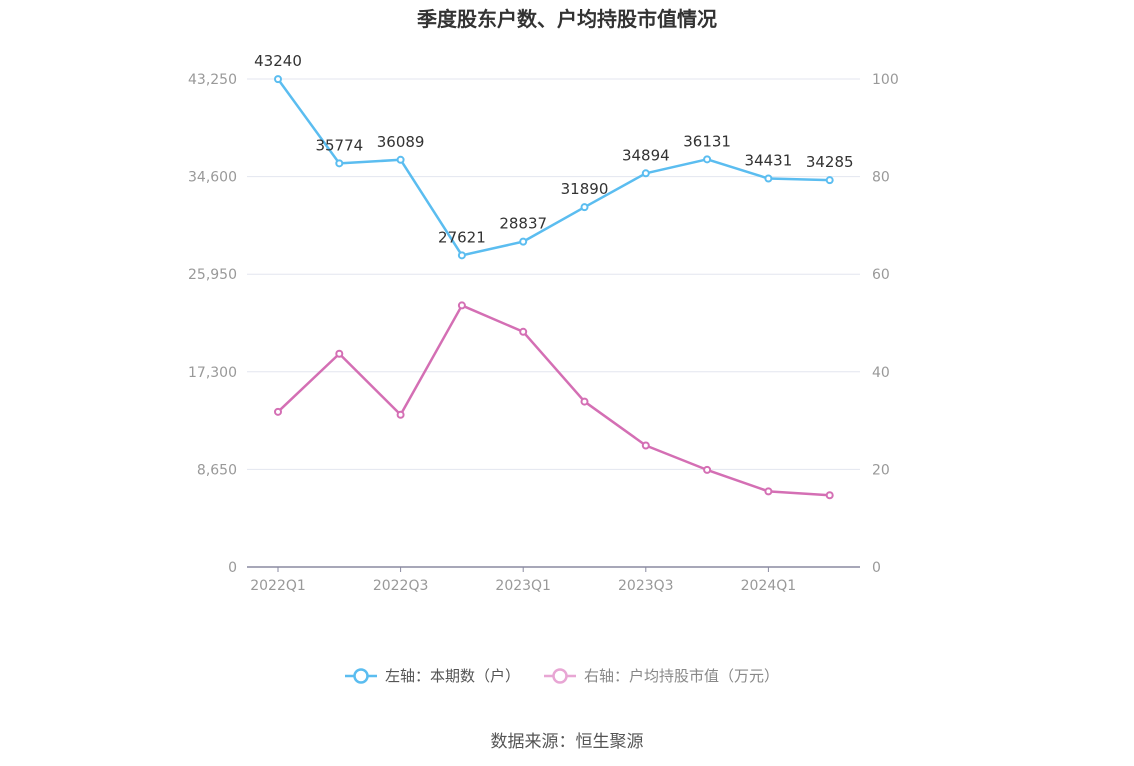 This screenshot has height=766, width=1134. Describe the element at coordinates (452, 676) in the screenshot. I see `legend-label: 左轴：本期数（户）` at that location.